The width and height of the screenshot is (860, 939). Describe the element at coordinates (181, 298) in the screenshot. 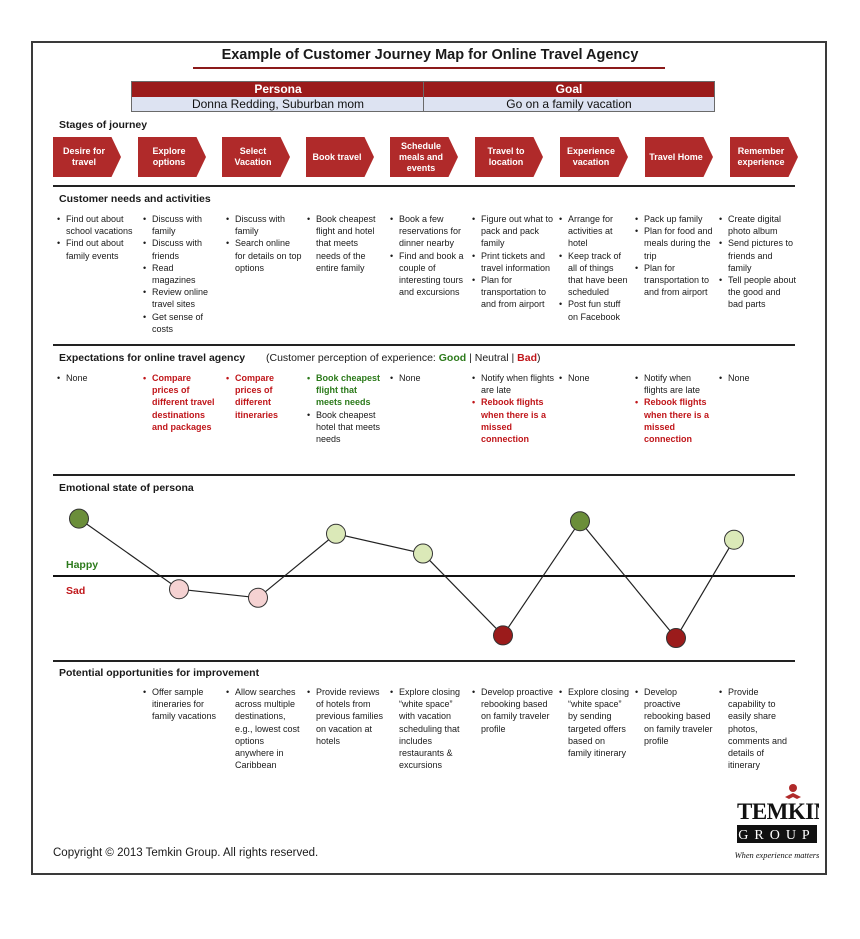

I see `list-item: Review online travel sites` at that location.